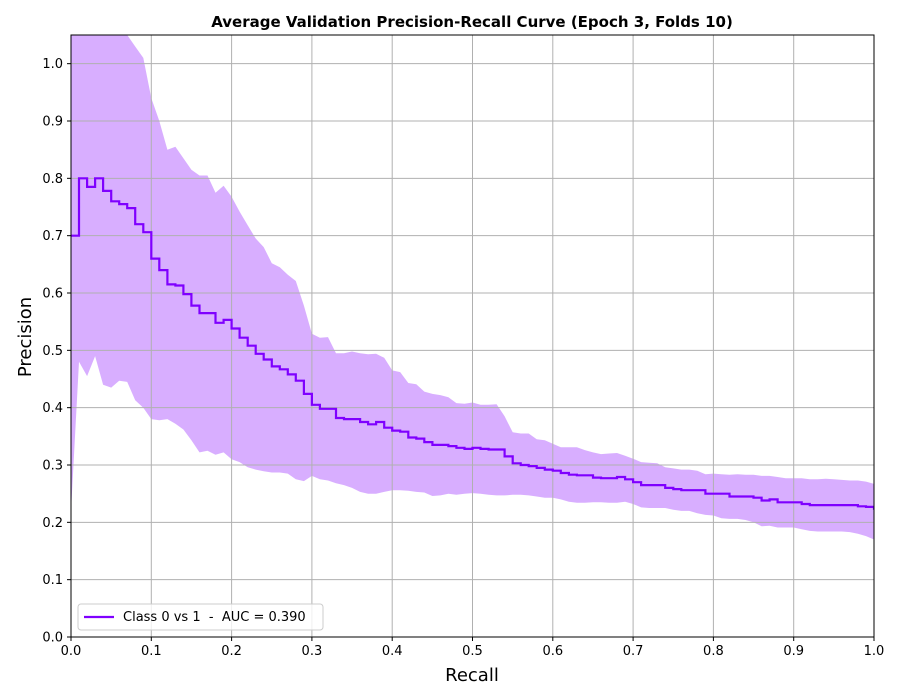 The height and width of the screenshot is (700, 900). Describe the element at coordinates (713, 651) in the screenshot. I see `x-tick-label: 0.8` at that location.